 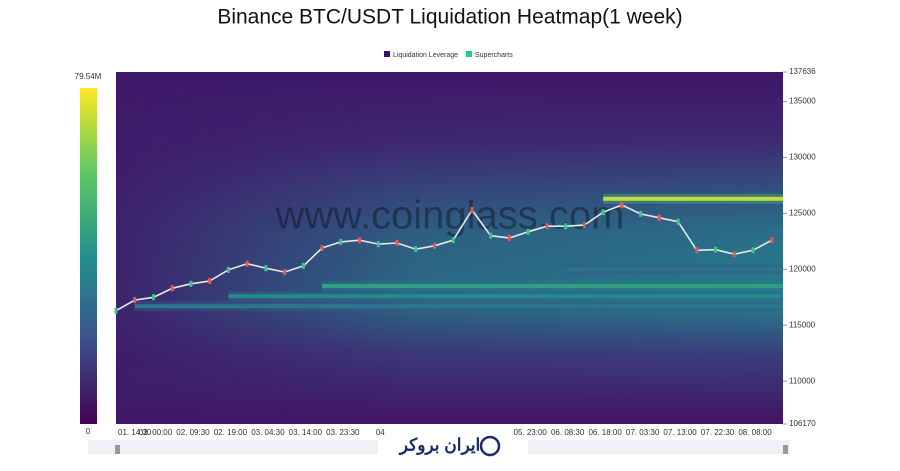 I want to click on color-bar, so click(x=88, y=256).